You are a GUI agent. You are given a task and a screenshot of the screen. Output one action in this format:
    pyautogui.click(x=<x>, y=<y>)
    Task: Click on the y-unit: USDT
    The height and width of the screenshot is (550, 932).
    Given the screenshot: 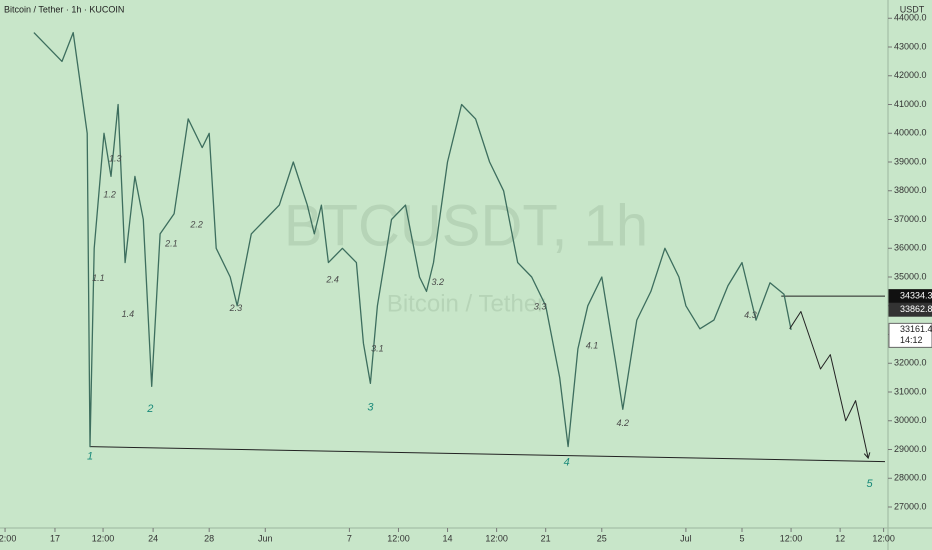 What is the action you would take?
    pyautogui.click(x=912, y=9)
    